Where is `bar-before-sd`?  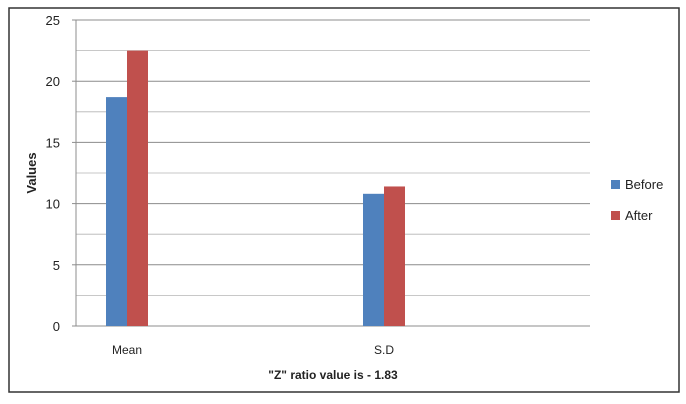 bar-before-sd is located at coordinates (373, 259).